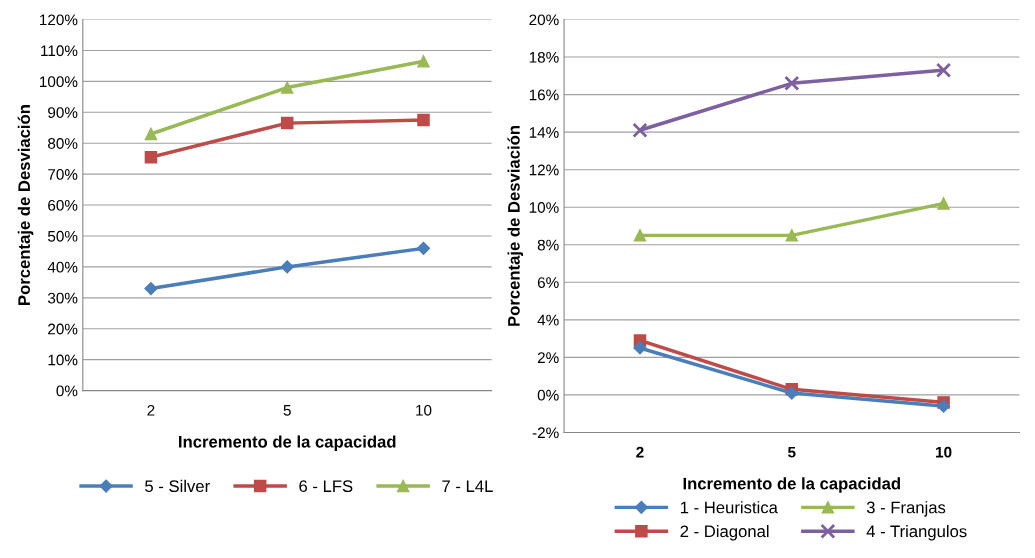 The image size is (1035, 558). What do you see at coordinates (548, 357) in the screenshot?
I see `y-tick-label: 2%` at bounding box center [548, 357].